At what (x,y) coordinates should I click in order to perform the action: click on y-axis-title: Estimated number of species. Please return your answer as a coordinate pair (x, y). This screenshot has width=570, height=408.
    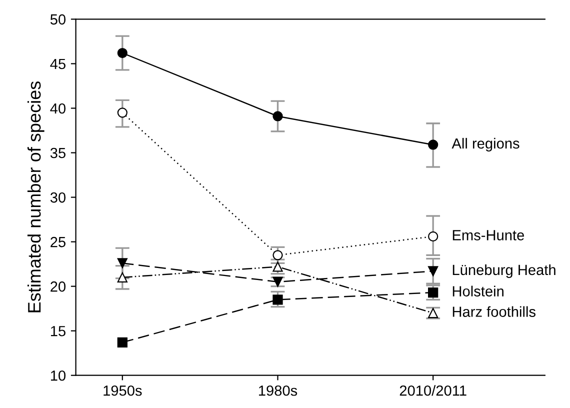
    Looking at the image, I should click on (35, 197).